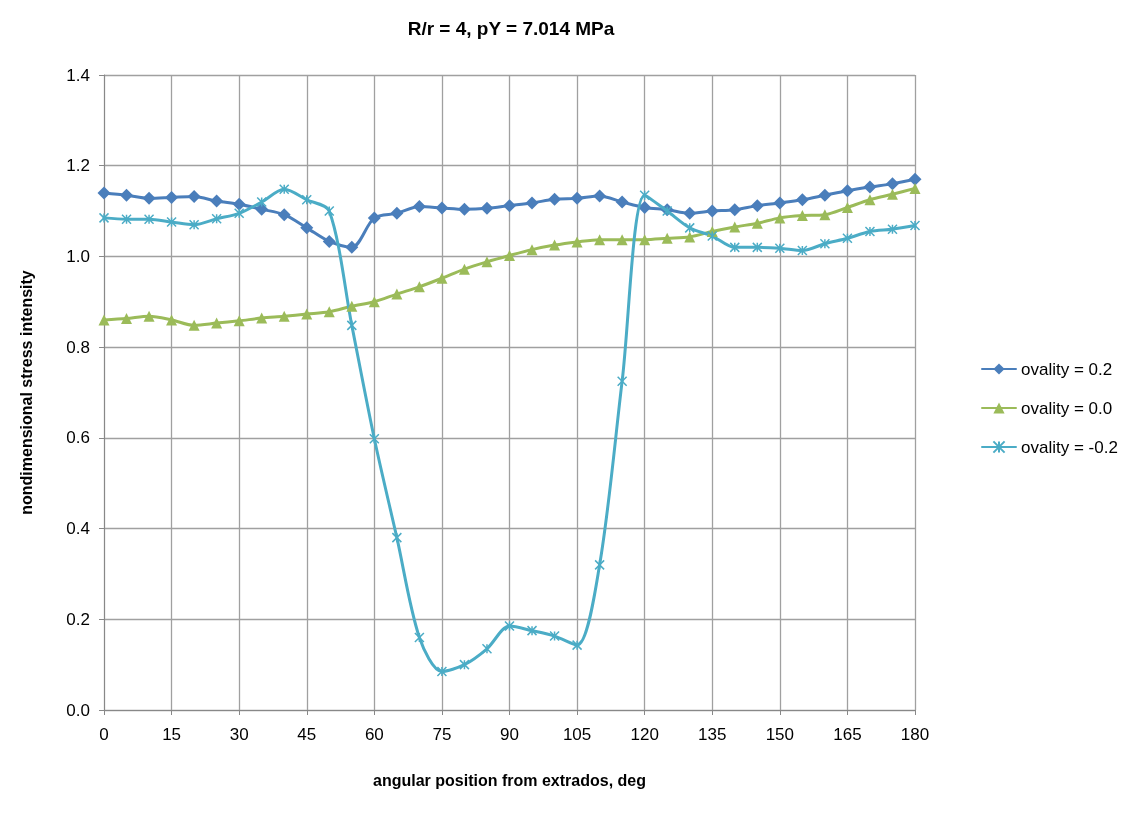 The width and height of the screenshot is (1140, 816). I want to click on chart-title: R/r = 4, pY = 7.014 MPa, so click(511, 28).